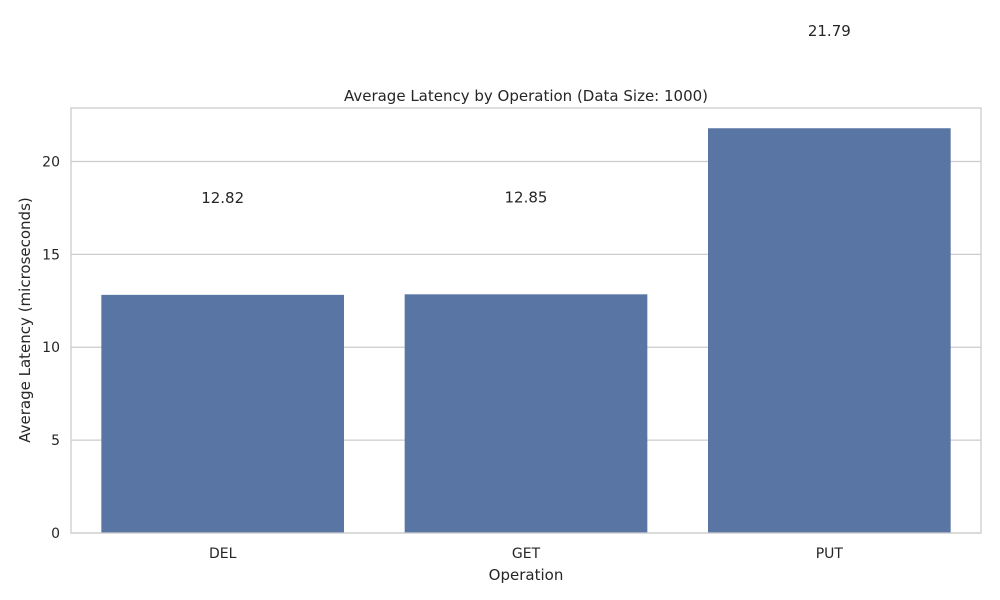 This screenshot has width=1000, height=600. I want to click on bar-get, so click(526, 413).